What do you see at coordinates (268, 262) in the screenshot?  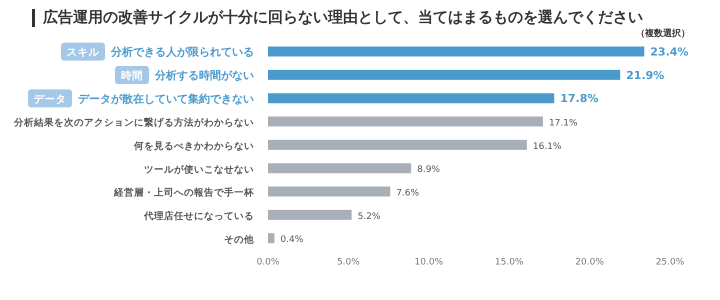 I see `x-tick-label: 0.0%` at bounding box center [268, 262].